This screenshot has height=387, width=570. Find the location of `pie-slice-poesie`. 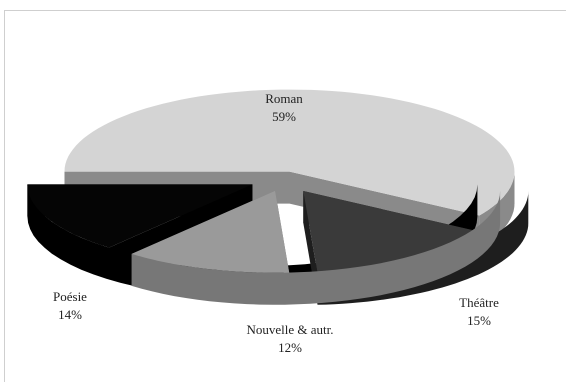

pie-slice-poesie is located at coordinates (140, 216).